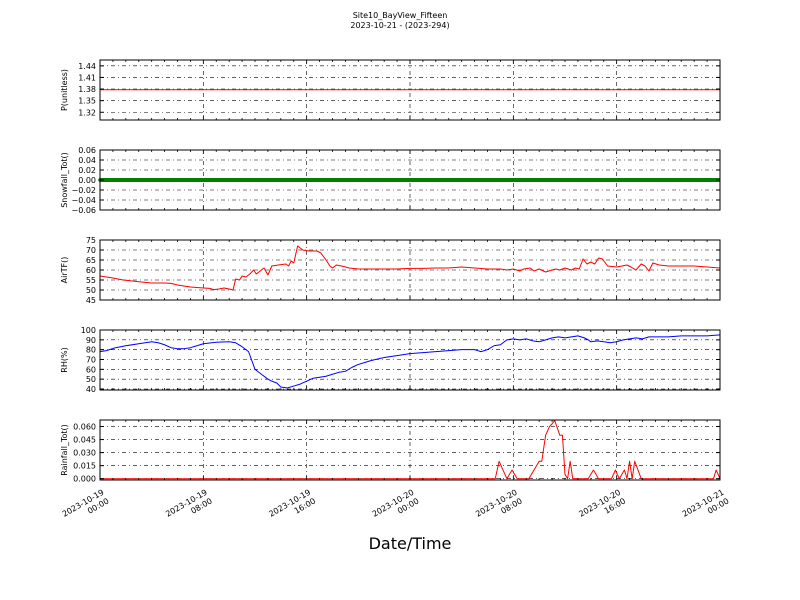 This screenshot has height=600, width=800. I want to click on x-tick-label: 2023-10-1908:00, so click(189, 508).